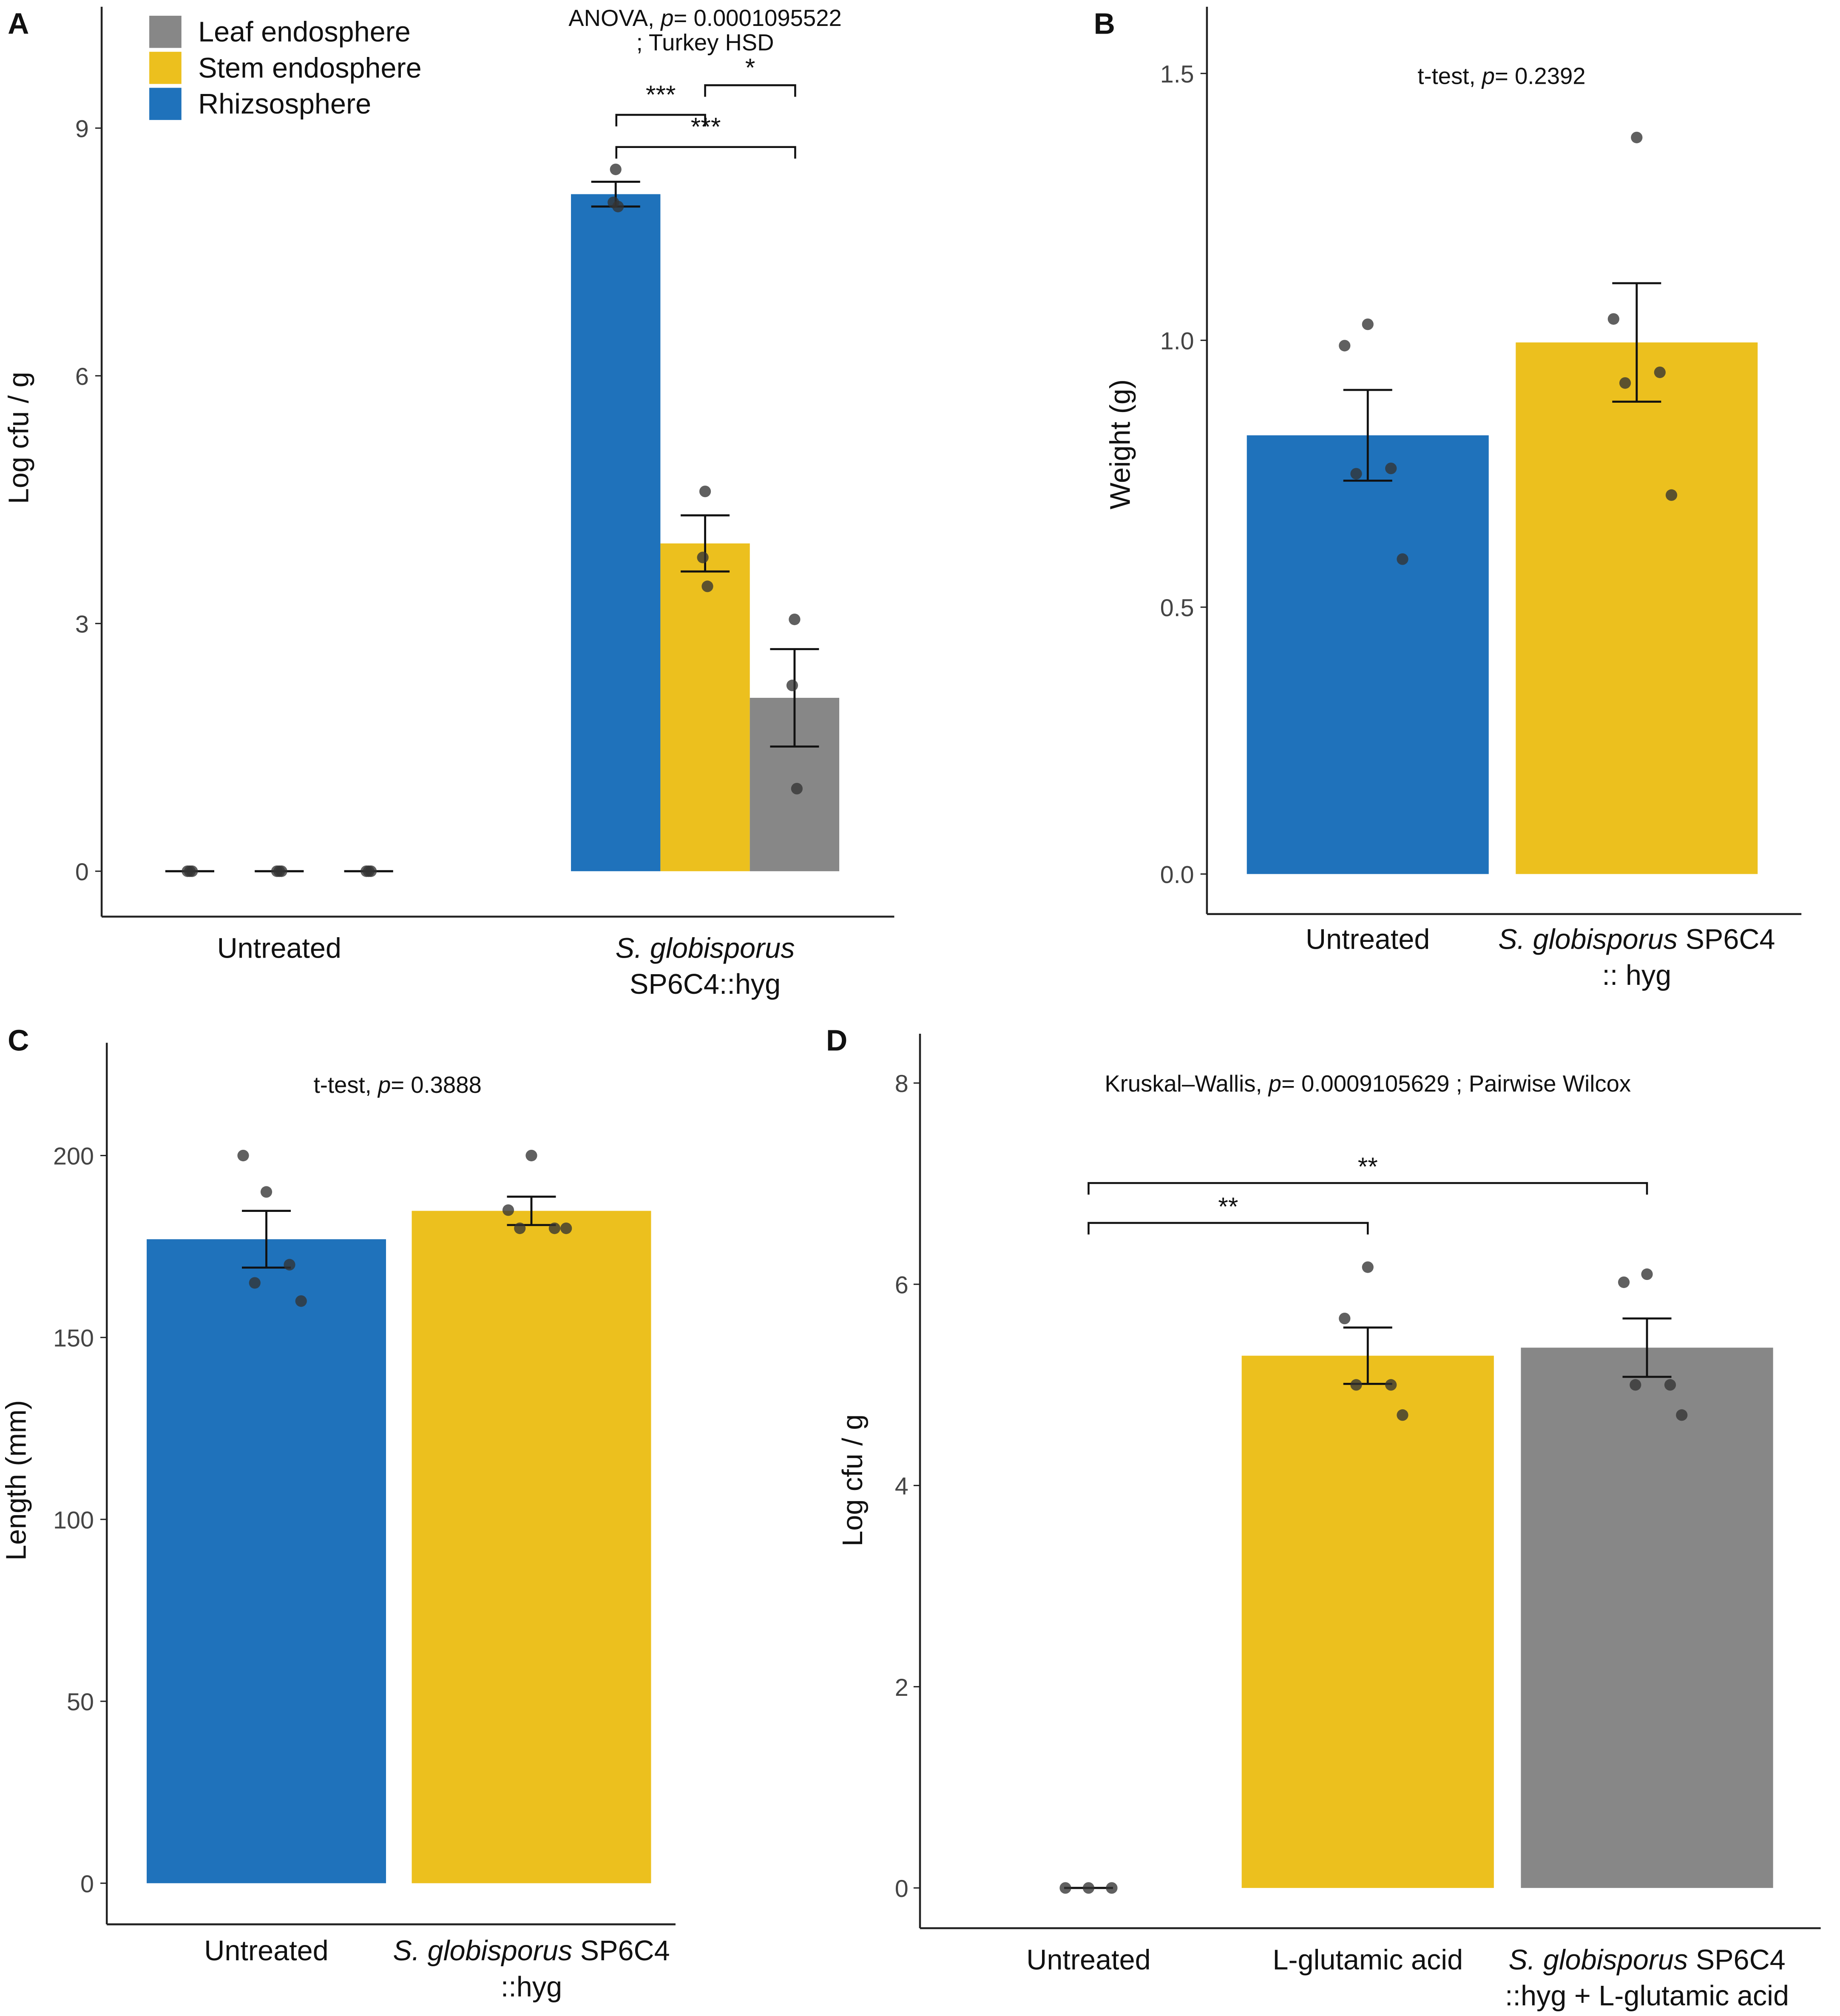 The image size is (1840, 2016). I want to click on legend-label: Rhizsosphere, so click(284, 104).